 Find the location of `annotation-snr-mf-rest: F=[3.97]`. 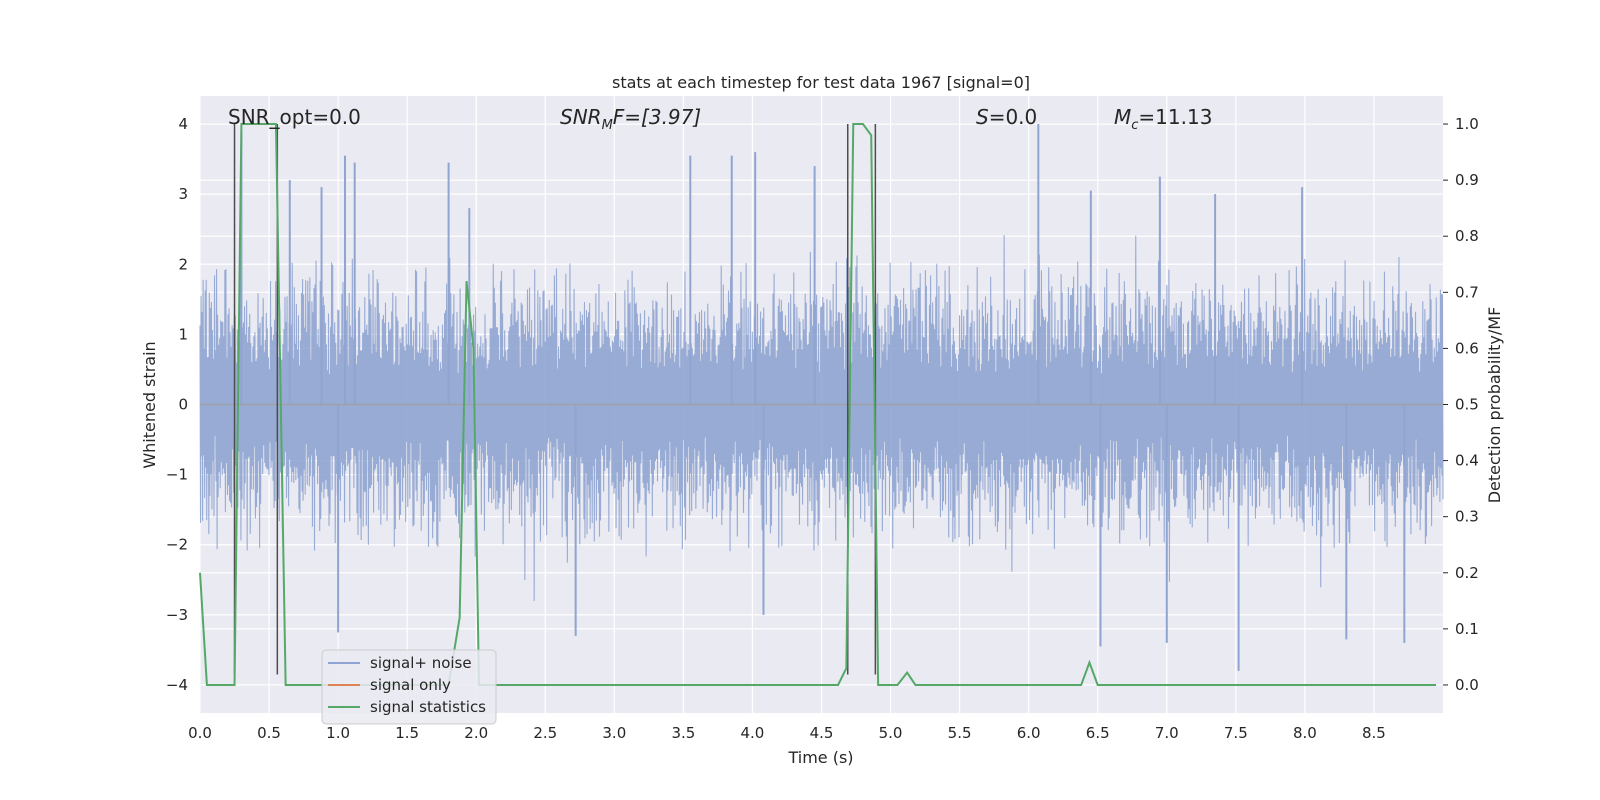

annotation-snr-mf-rest: F=[3.97] is located at coordinates (657, 117).